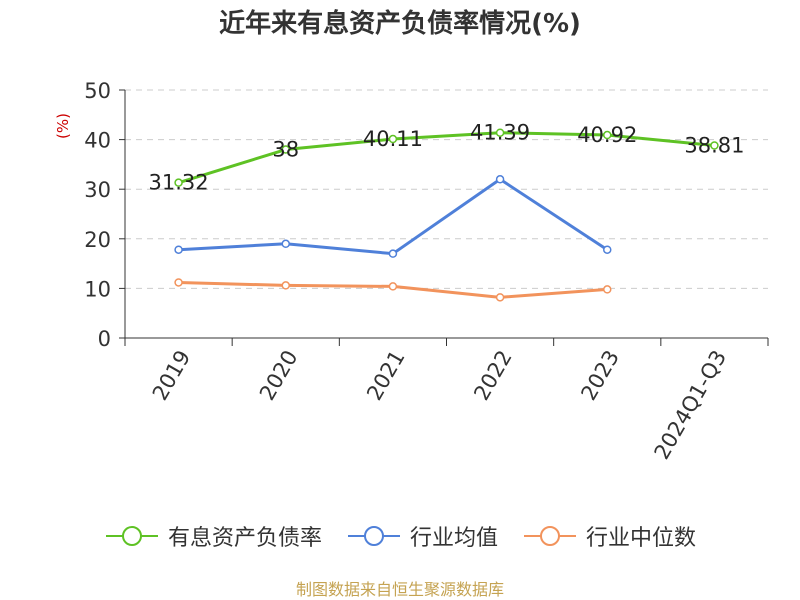 This screenshot has height=600, width=800. What do you see at coordinates (279, 375) in the screenshot?
I see `x-tick-label: 2020` at bounding box center [279, 375].